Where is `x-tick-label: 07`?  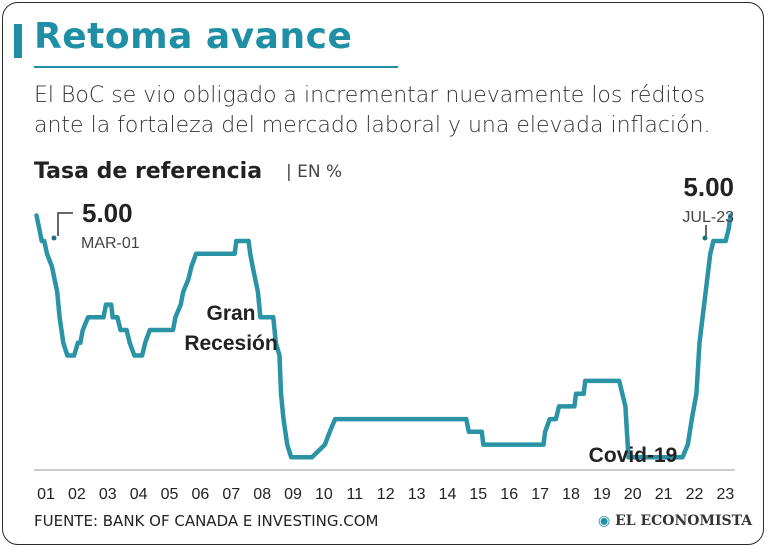 x-tick-label: 07 is located at coordinates (231, 494).